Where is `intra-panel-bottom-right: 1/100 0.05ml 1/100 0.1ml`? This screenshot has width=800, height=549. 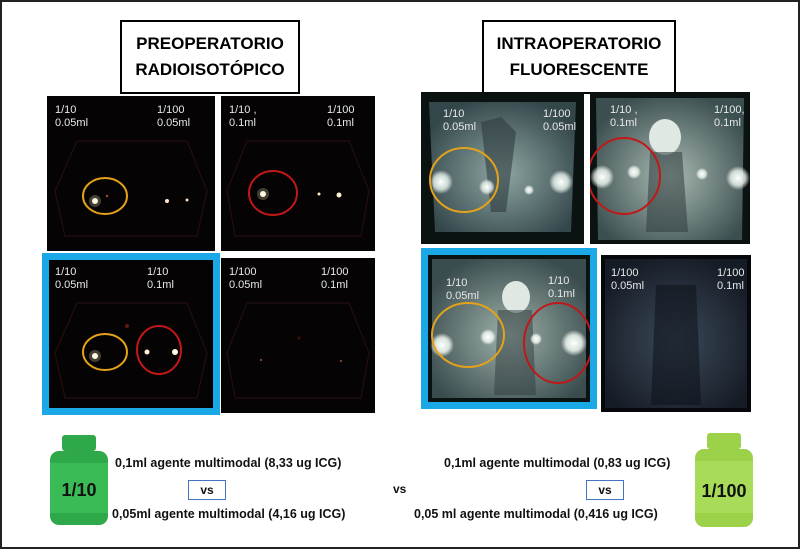 intra-panel-bottom-right: 1/100 0.05ml 1/100 0.1ml is located at coordinates (676, 333).